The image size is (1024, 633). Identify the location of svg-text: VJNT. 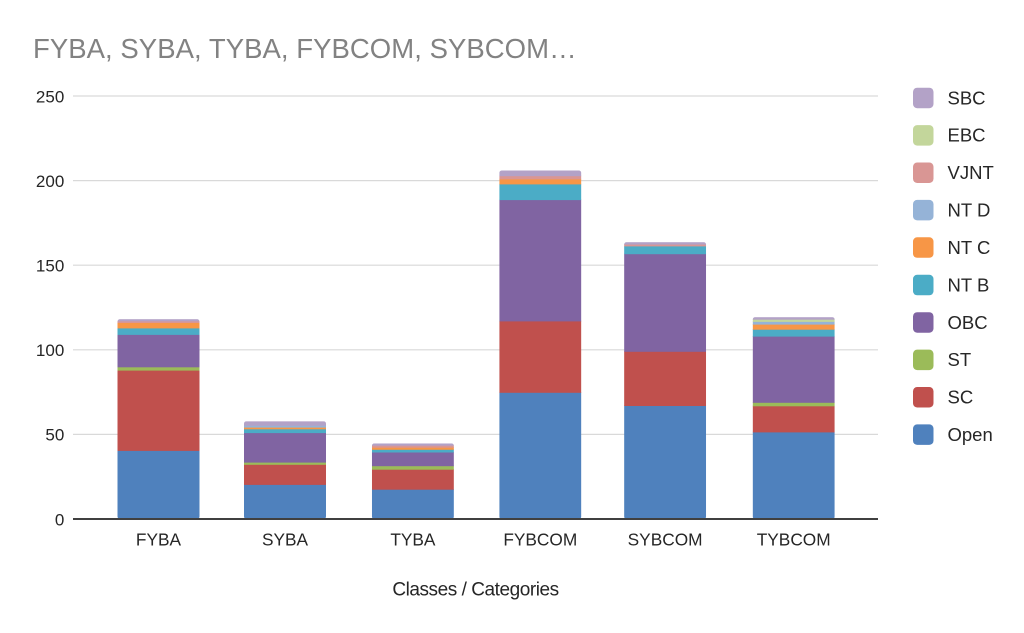
(971, 172).